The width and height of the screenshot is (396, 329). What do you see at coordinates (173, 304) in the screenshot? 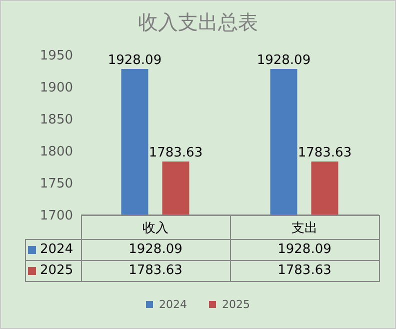
I see `text: 2024` at bounding box center [173, 304].